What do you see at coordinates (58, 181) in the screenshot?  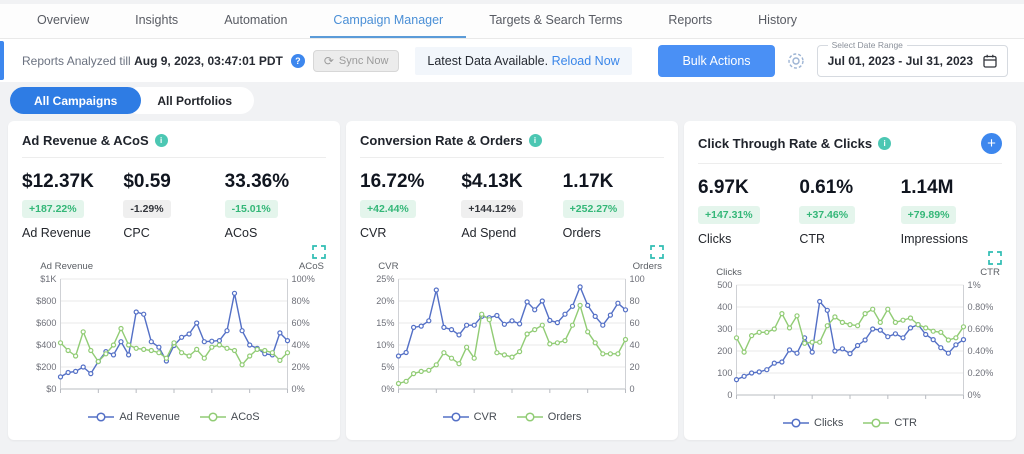 I see `stat-value: $12.37K` at bounding box center [58, 181].